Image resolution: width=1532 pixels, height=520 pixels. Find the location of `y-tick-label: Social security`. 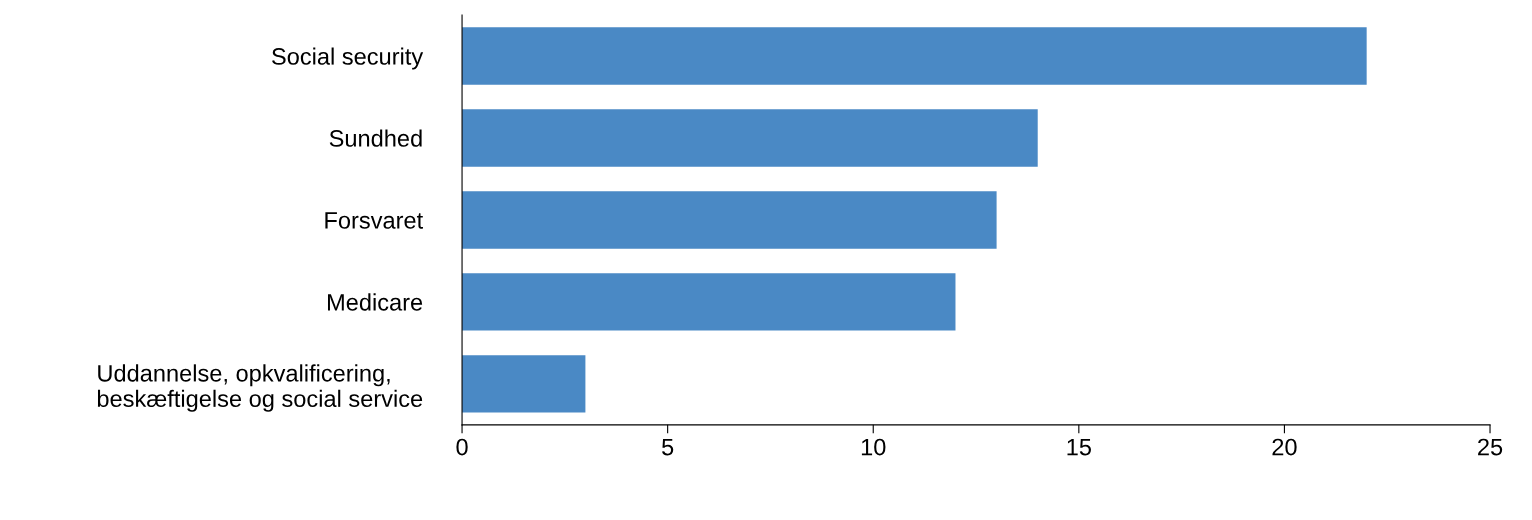

y-tick-label: Social security is located at coordinates (348, 58).